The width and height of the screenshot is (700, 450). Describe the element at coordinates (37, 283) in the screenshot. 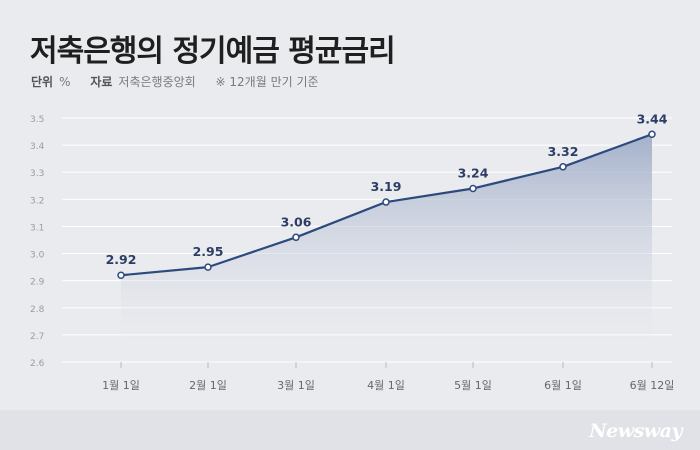

I see `y-tick-label: 2.9` at that location.